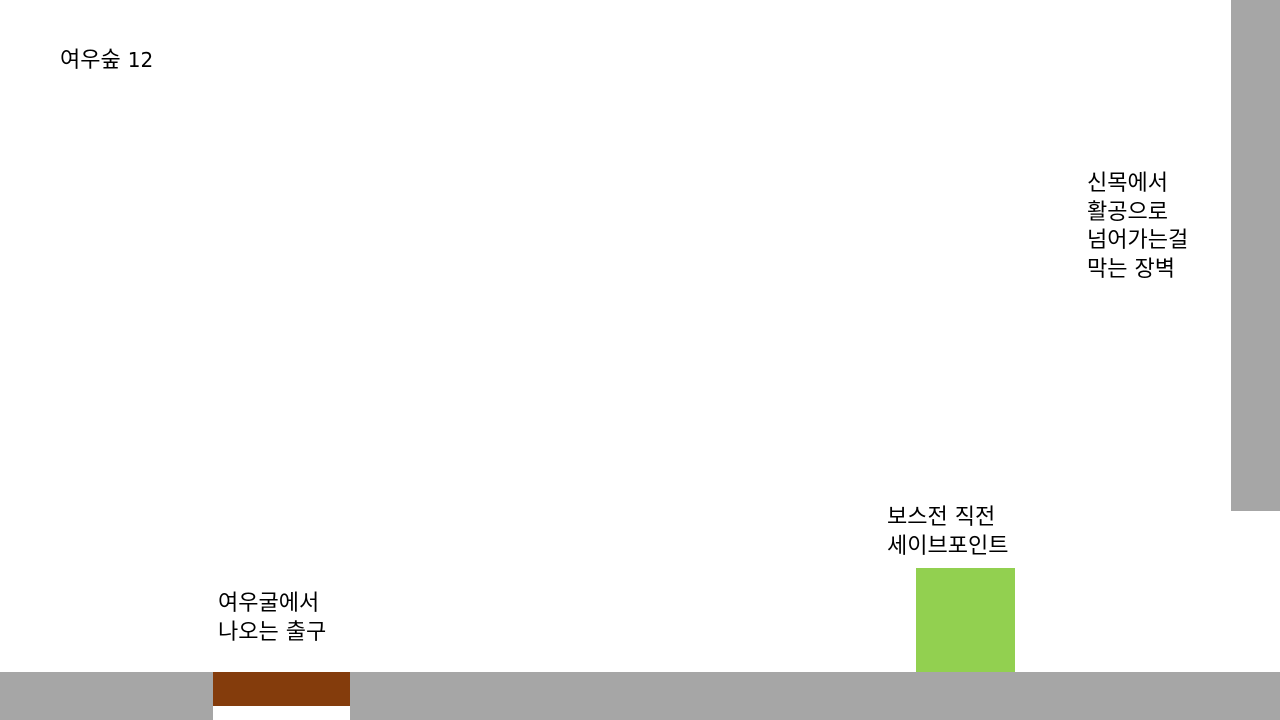 The image size is (1280, 720). What do you see at coordinates (269, 603) in the screenshot?
I see `cave-exit-note-line: 여우굴에서` at bounding box center [269, 603].